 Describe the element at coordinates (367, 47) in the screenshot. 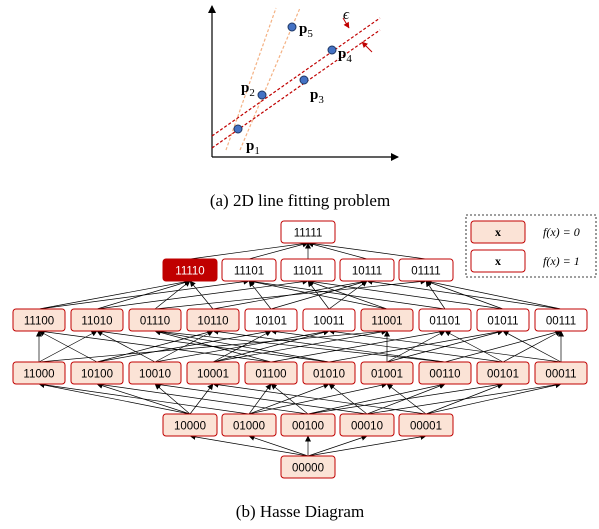

I see `epsilon-arrow-bottom` at that location.